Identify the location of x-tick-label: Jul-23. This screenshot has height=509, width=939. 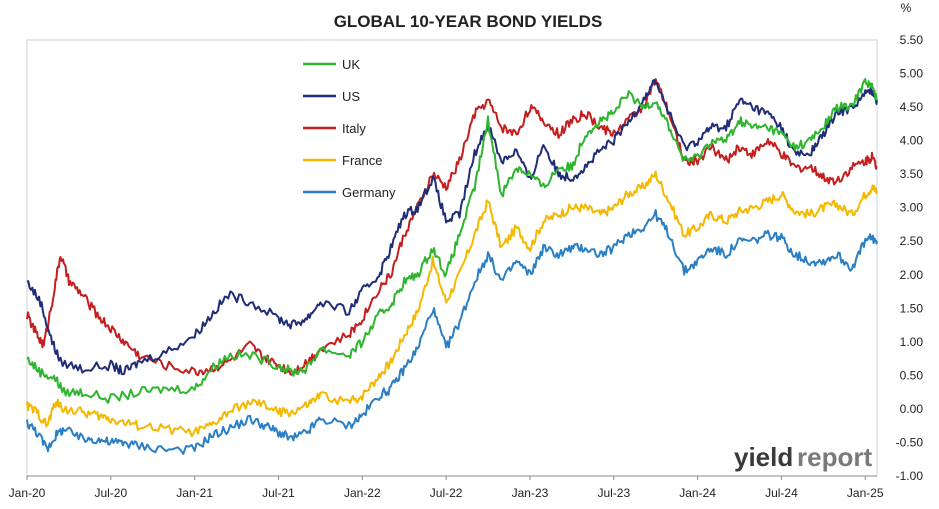
(613, 493).